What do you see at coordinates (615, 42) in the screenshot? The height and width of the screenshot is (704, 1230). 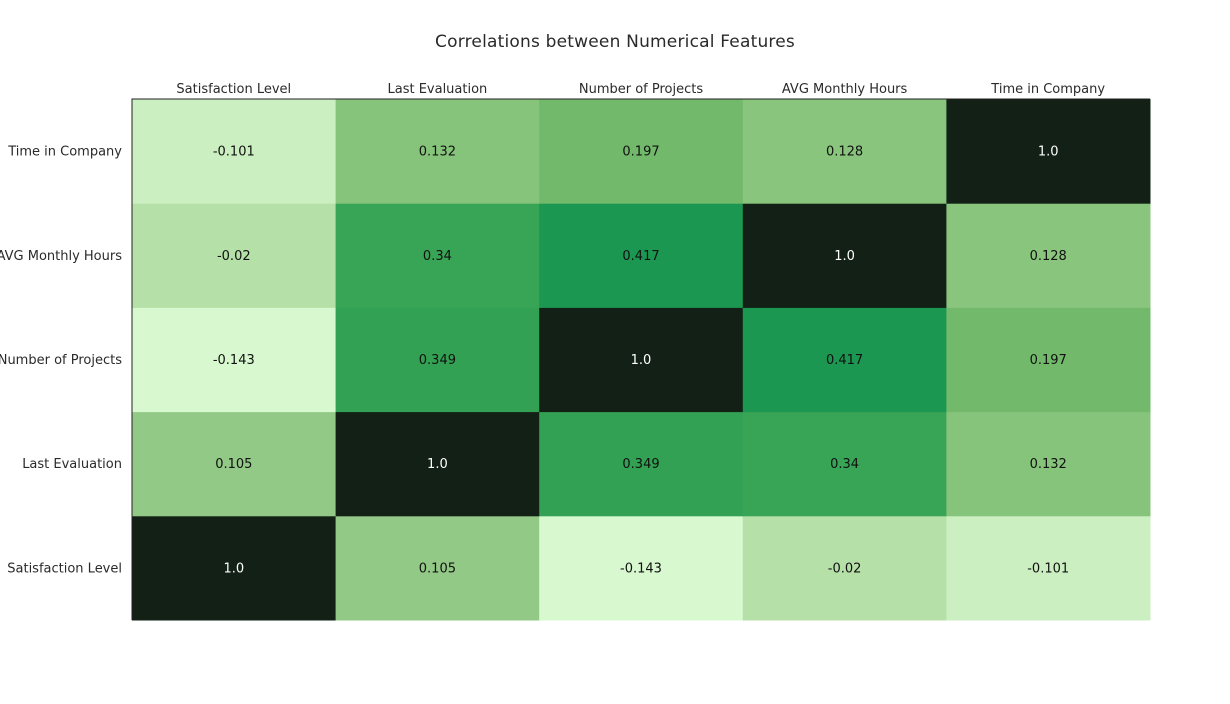 I see `chart-title: Correlations between Numerical Features` at bounding box center [615, 42].